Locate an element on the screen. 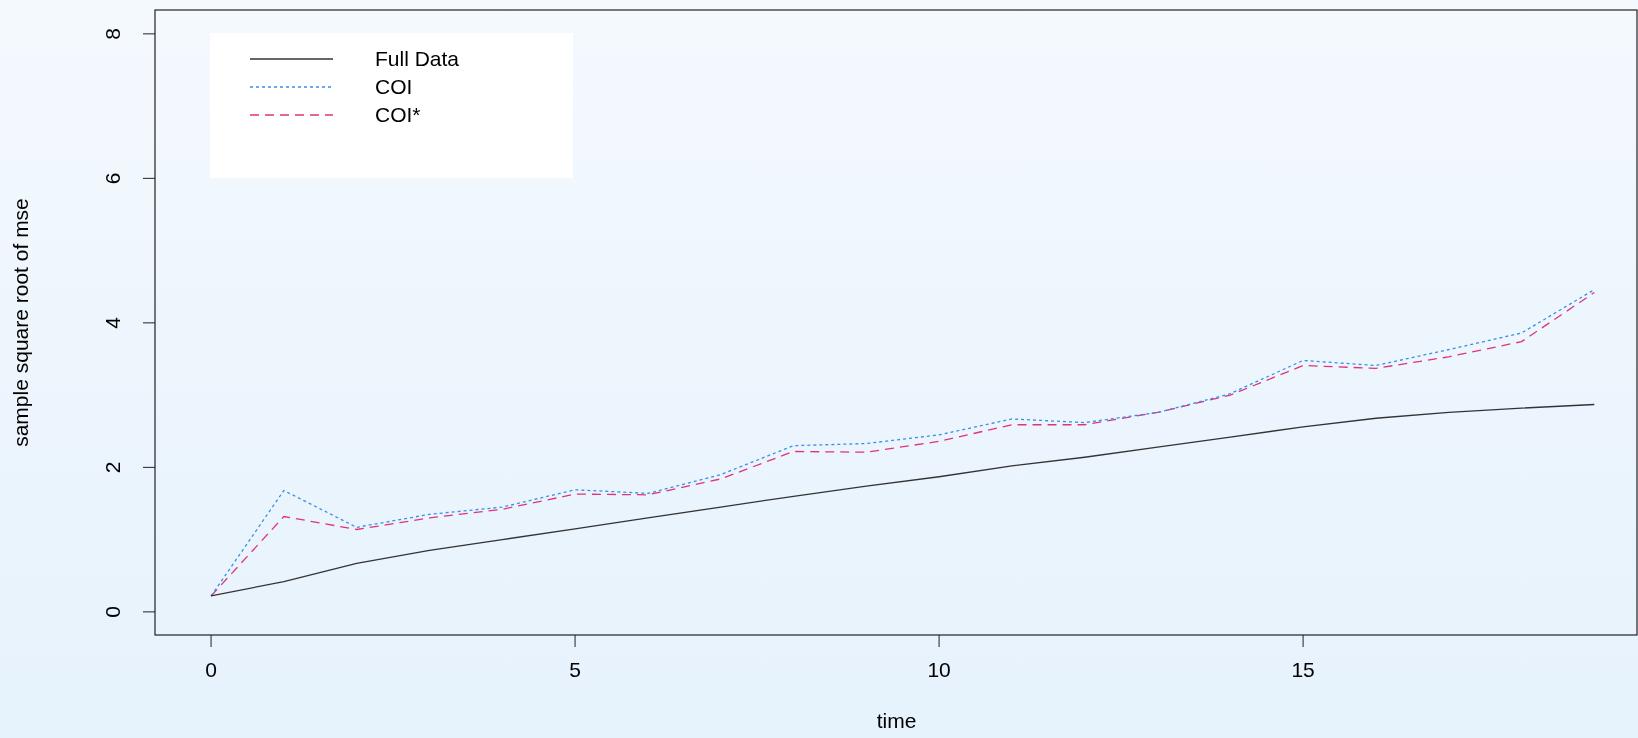  x-tick-label: 0 is located at coordinates (211, 669).